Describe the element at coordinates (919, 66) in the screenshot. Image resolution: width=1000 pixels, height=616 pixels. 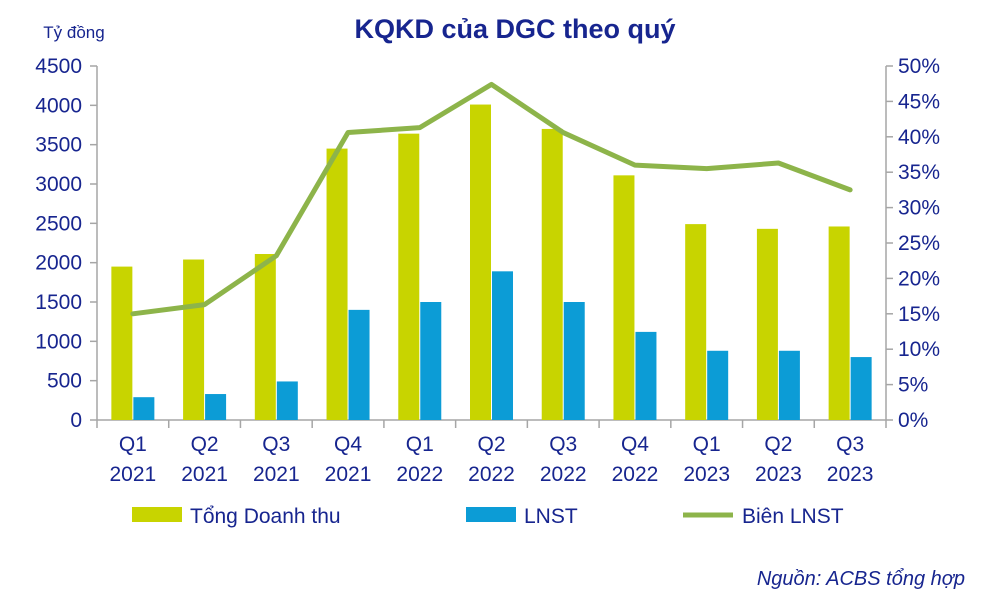
I see `y2-tick-label: 50%` at that location.